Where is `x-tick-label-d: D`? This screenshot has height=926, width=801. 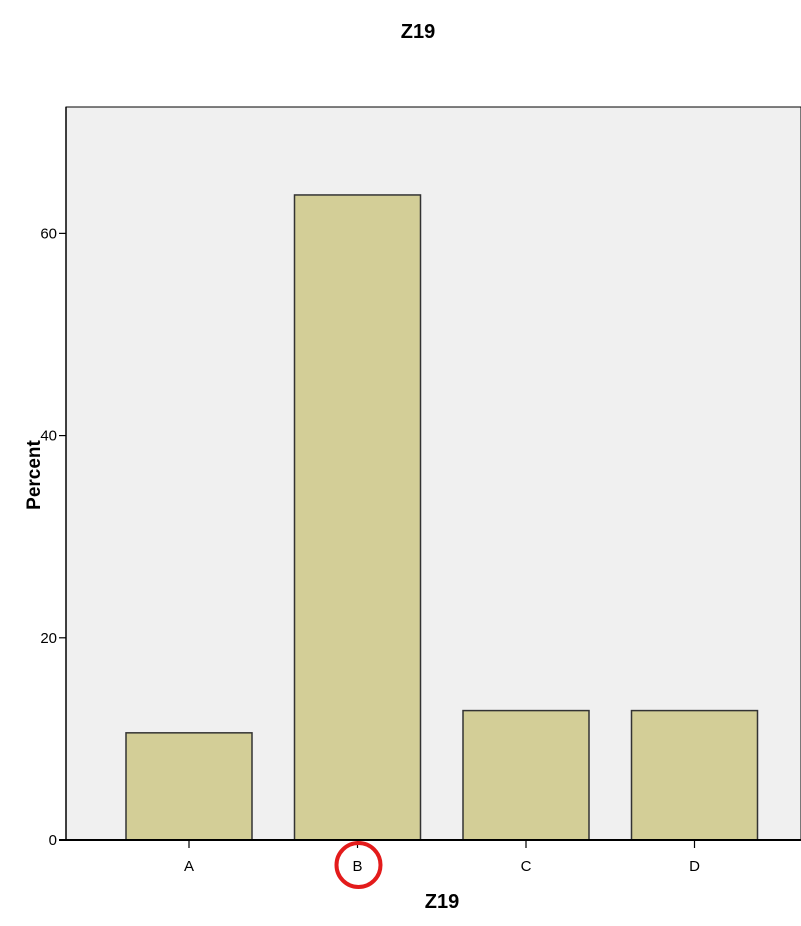
x-tick-label-d: D is located at coordinates (694, 866).